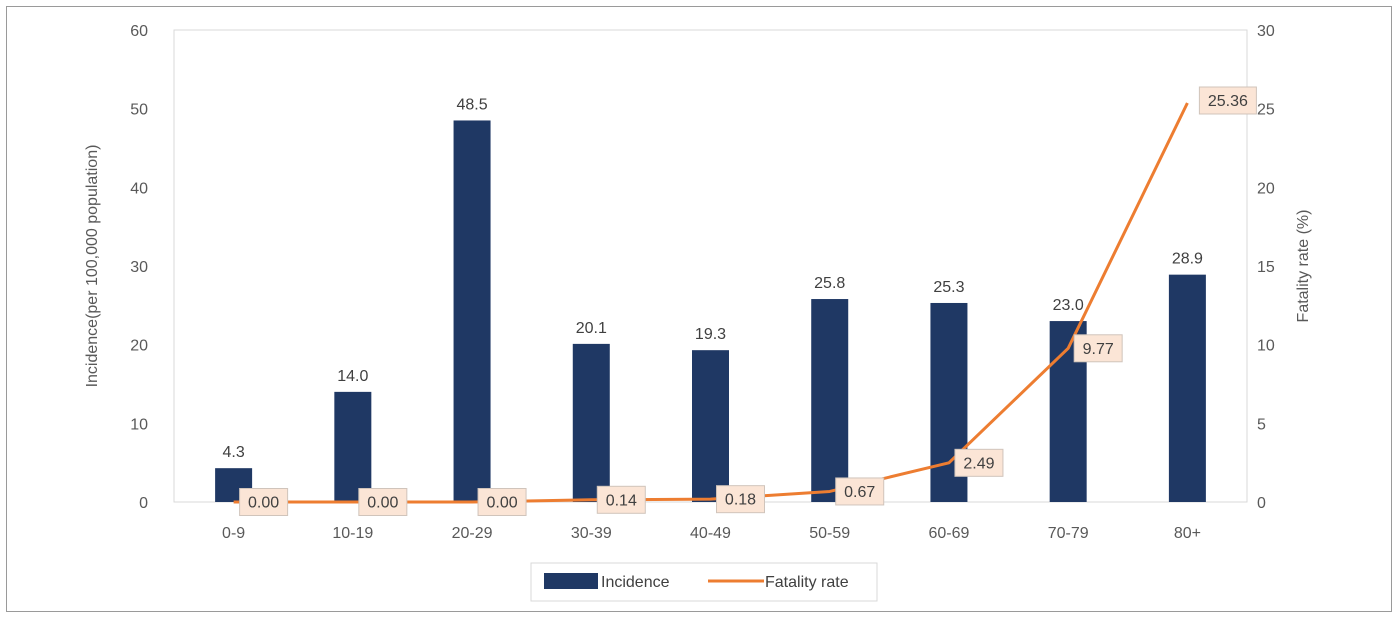 This screenshot has height=619, width=1400. Describe the element at coordinates (1266, 346) in the screenshot. I see `y2-tick-label: 10` at that location.